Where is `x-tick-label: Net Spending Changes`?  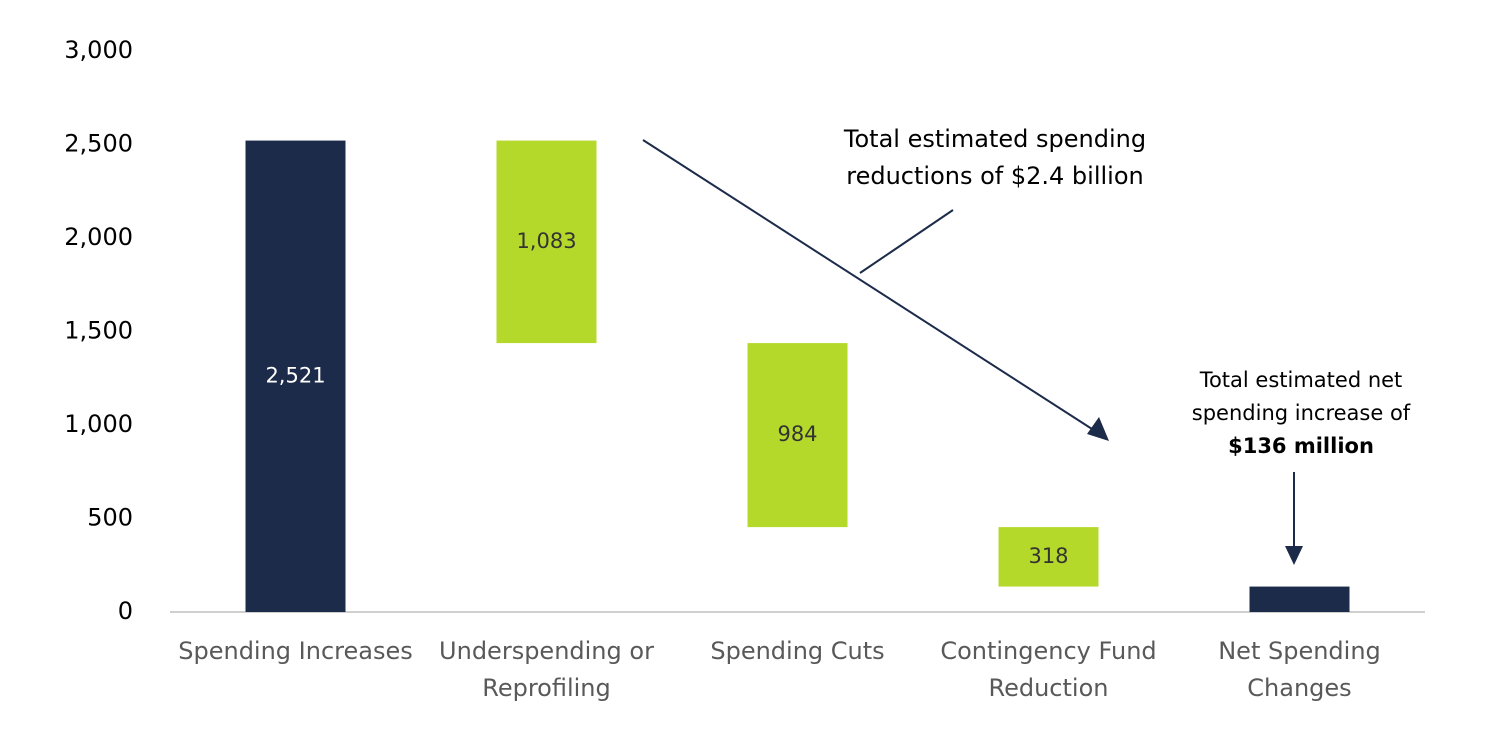 x-tick-label: Net Spending Changes is located at coordinates (1299, 669).